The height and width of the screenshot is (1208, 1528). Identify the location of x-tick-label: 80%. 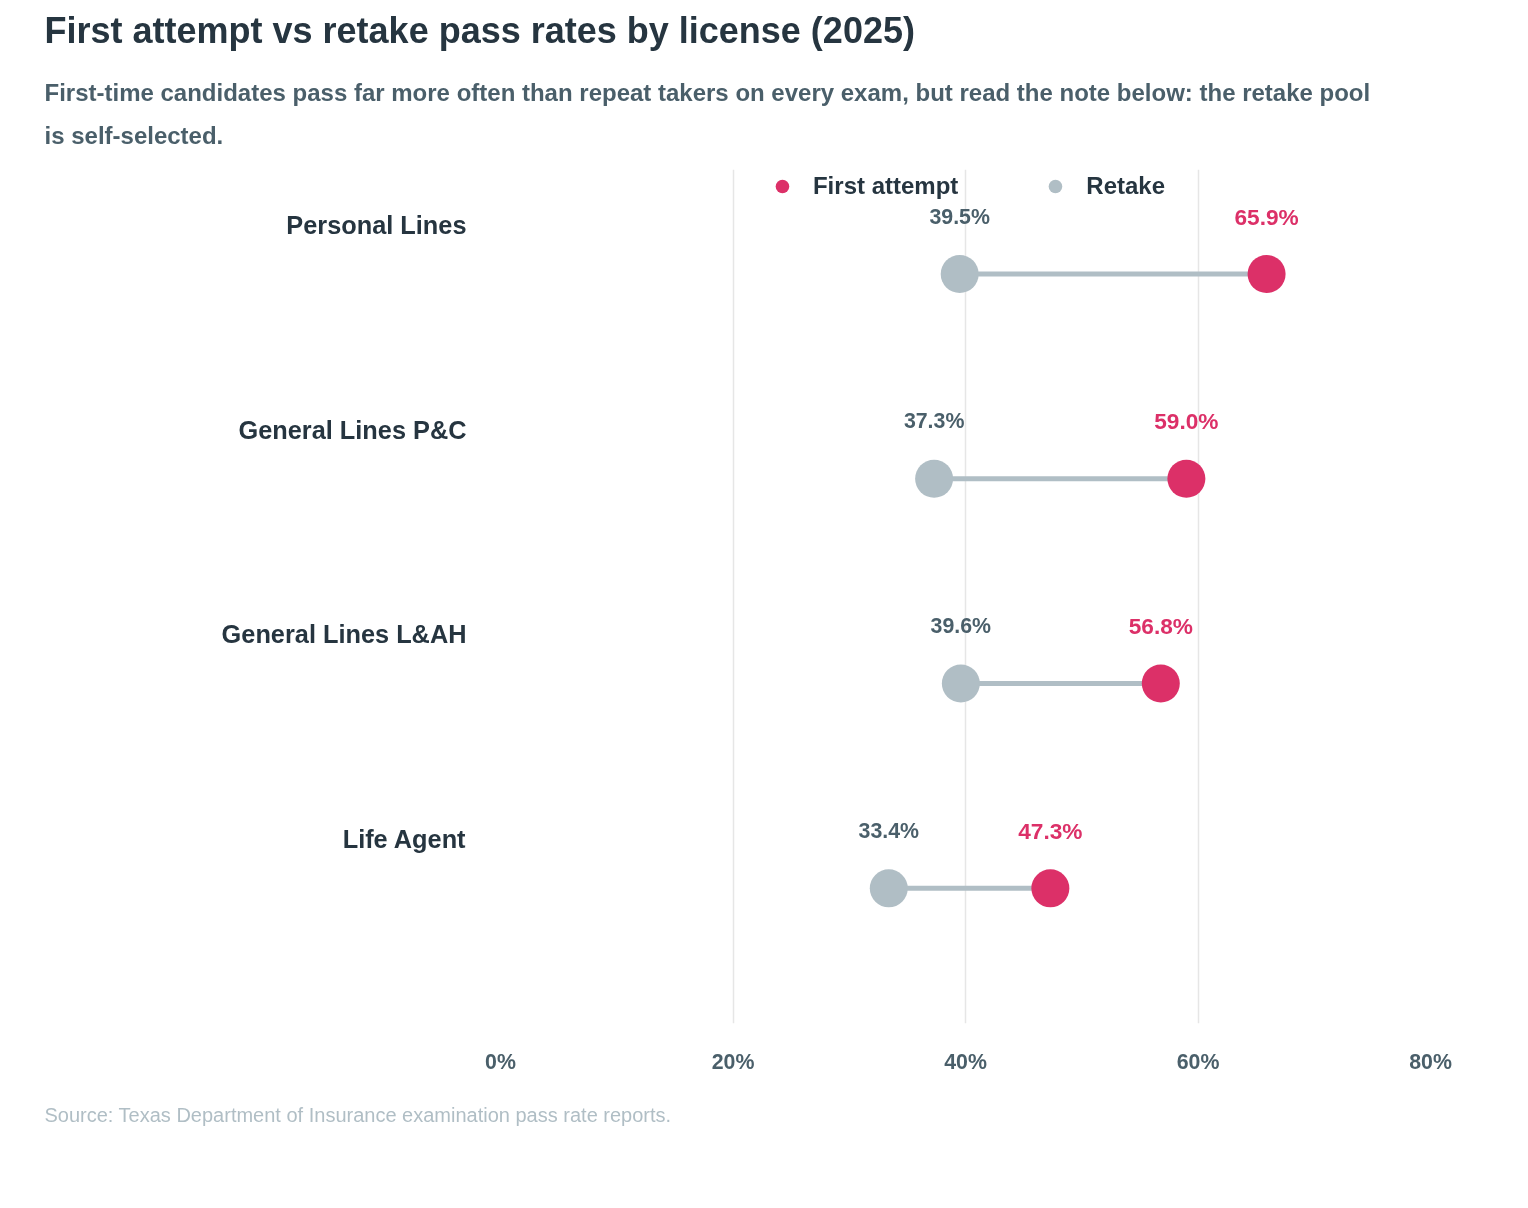
(1430, 1061).